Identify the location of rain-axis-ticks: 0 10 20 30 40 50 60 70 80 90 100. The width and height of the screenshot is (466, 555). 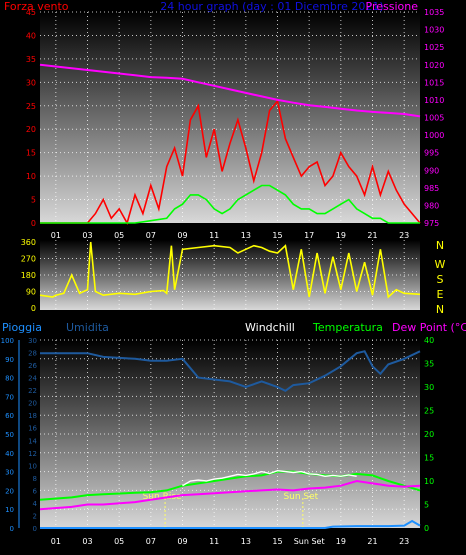
(10, 435).